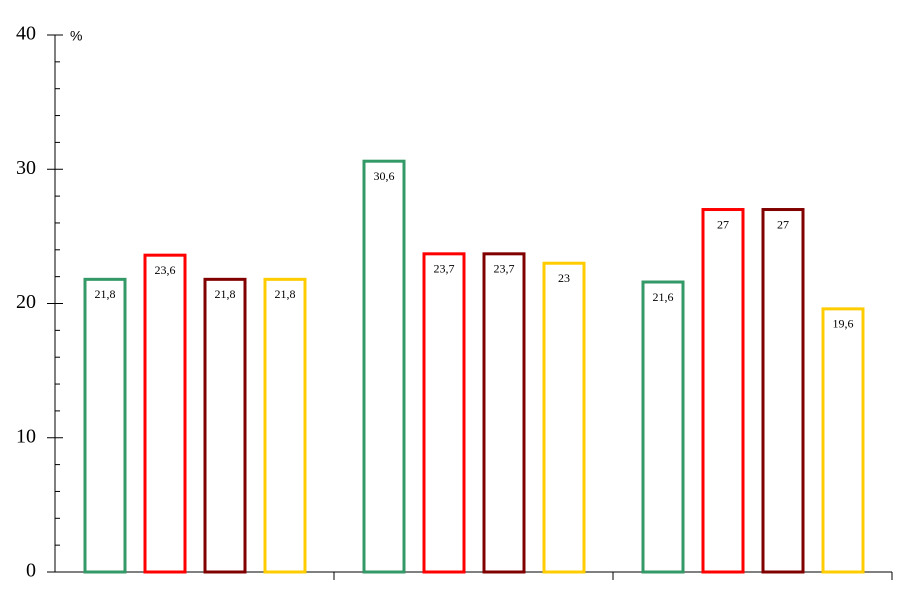 Image resolution: width=912 pixels, height=606 pixels. What do you see at coordinates (26, 302) in the screenshot?
I see `y-tick-label: 20` at bounding box center [26, 302].